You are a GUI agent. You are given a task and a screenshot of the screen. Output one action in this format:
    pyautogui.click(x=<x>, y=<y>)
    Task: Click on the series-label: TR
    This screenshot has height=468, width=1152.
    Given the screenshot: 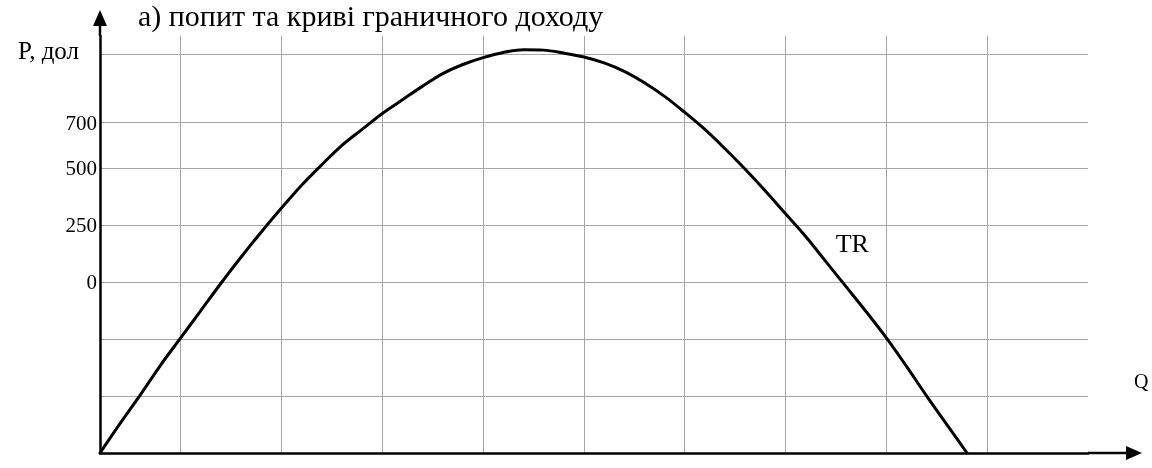 What is the action you would take?
    pyautogui.click(x=852, y=244)
    